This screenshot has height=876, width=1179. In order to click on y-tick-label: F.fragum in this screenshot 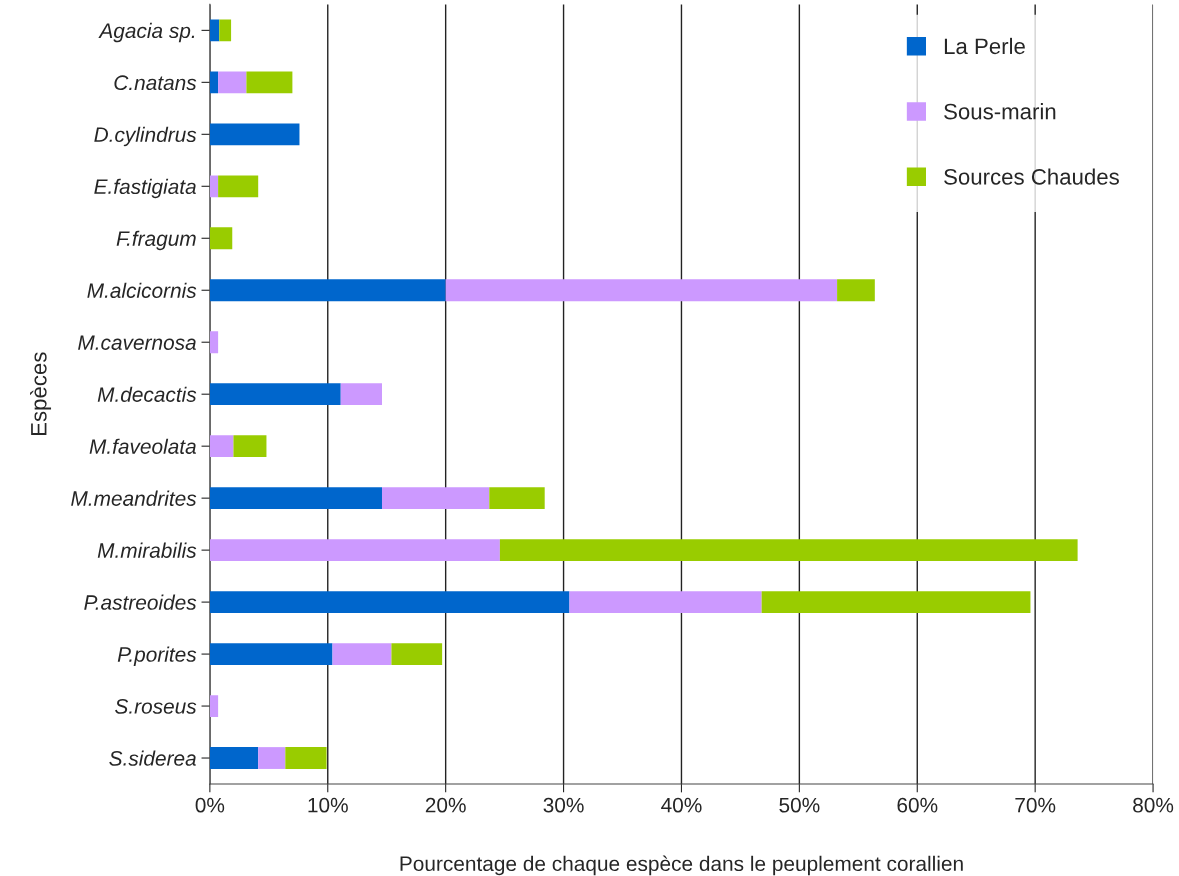, I will do `click(156, 240)`.